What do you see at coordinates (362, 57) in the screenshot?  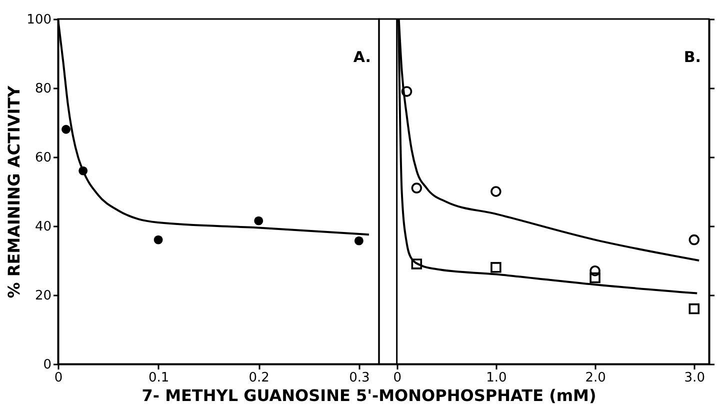 I see `annotation: A.` at bounding box center [362, 57].